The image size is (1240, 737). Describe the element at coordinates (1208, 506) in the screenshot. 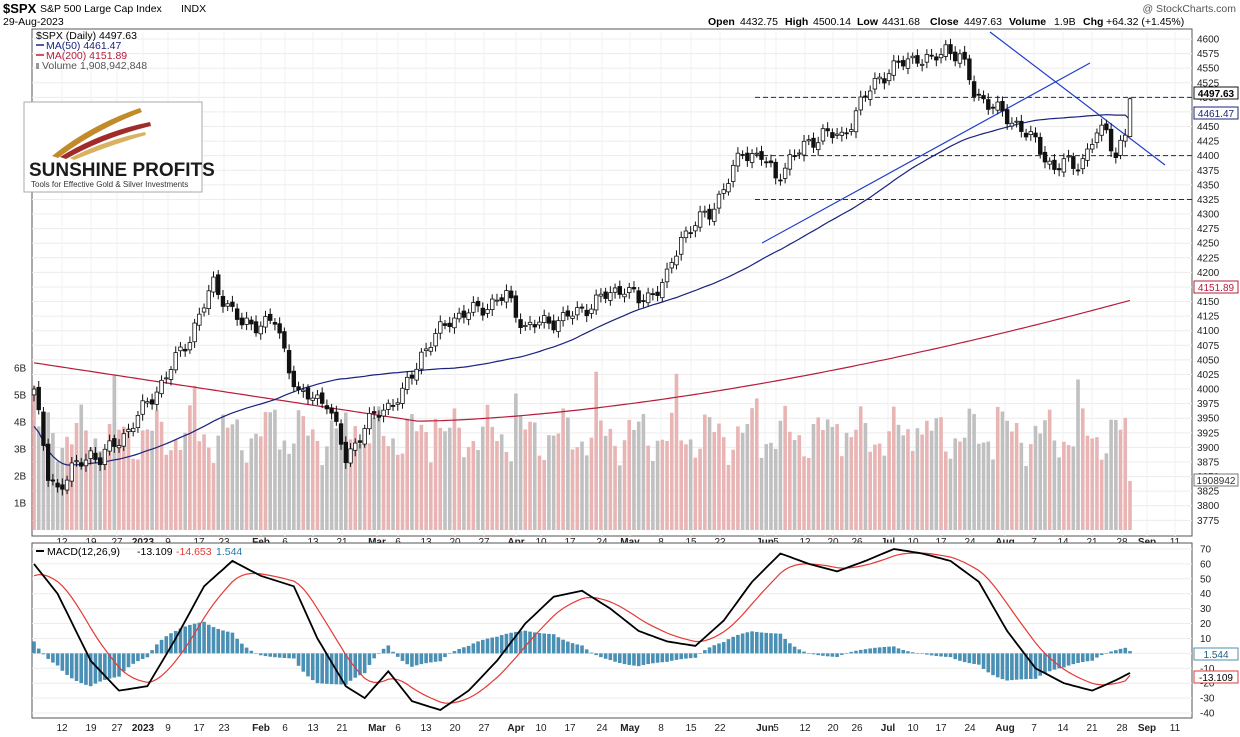

I see `price-tick-label: 3800` at that location.